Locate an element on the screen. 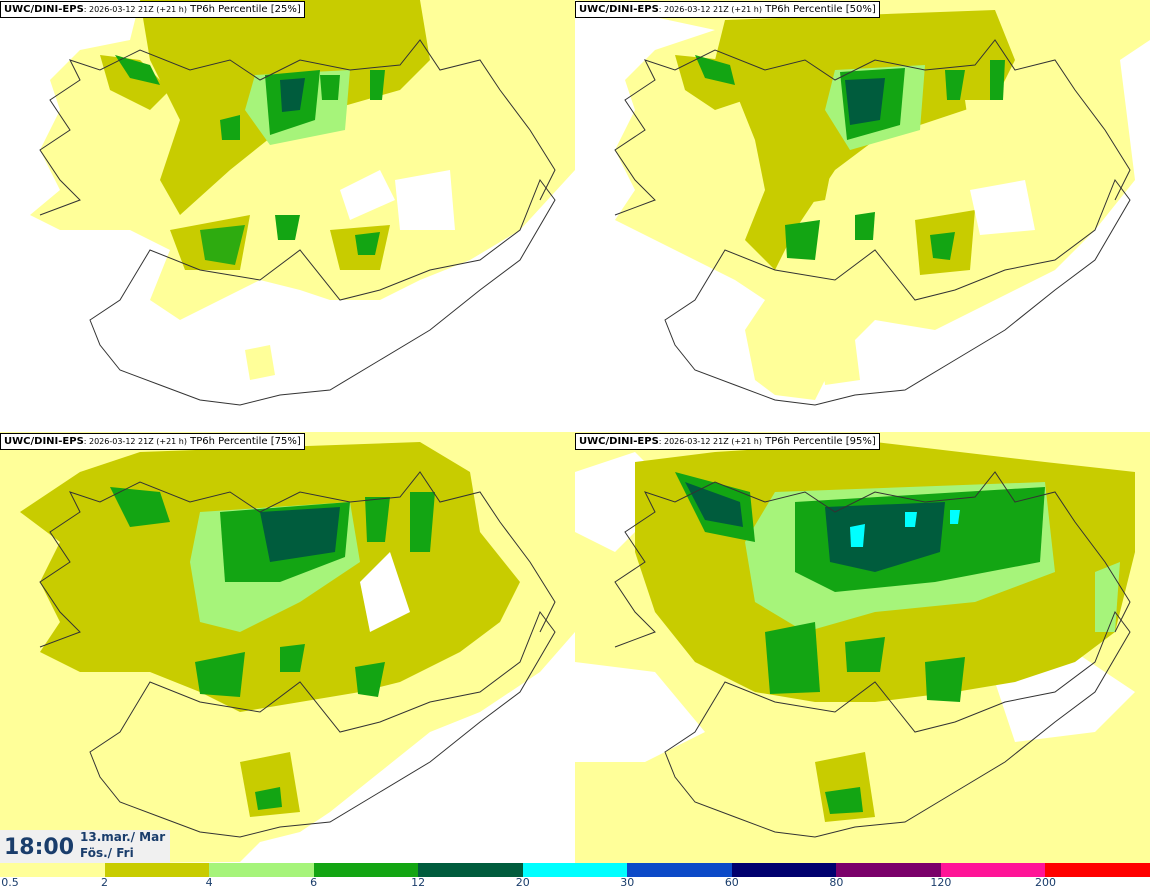  valid-weekday: Fös./ Fri is located at coordinates (107, 853).